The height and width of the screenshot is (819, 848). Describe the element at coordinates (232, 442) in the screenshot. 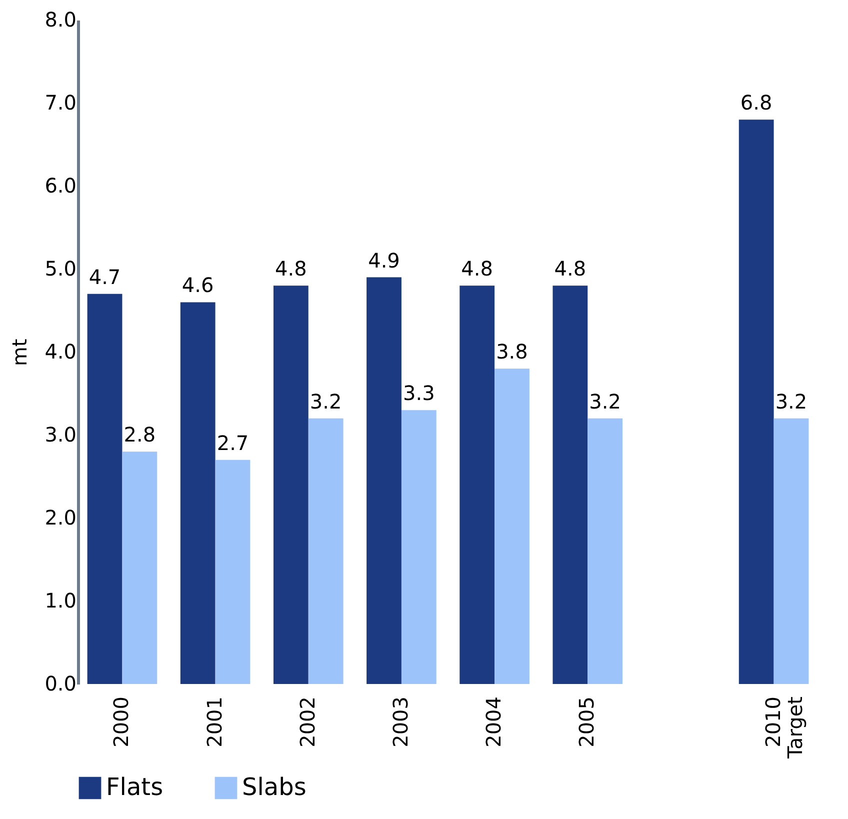

I see `data-label: 2.7` at that location.